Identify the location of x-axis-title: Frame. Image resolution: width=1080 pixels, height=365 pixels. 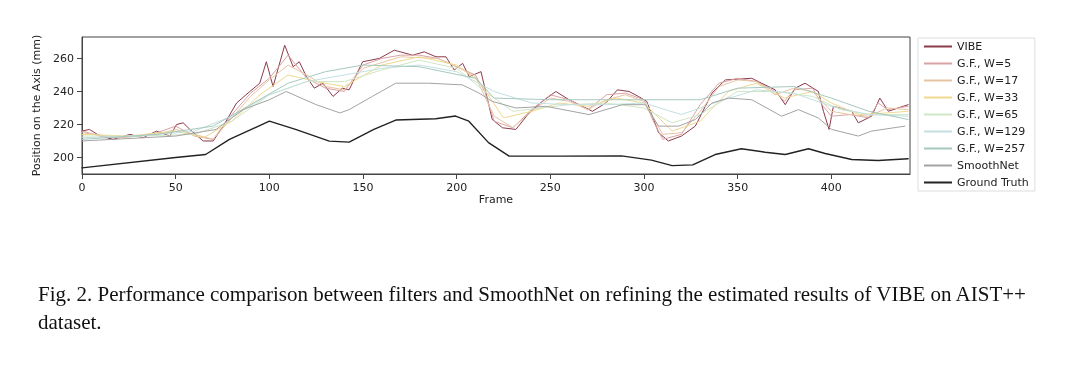
(496, 199).